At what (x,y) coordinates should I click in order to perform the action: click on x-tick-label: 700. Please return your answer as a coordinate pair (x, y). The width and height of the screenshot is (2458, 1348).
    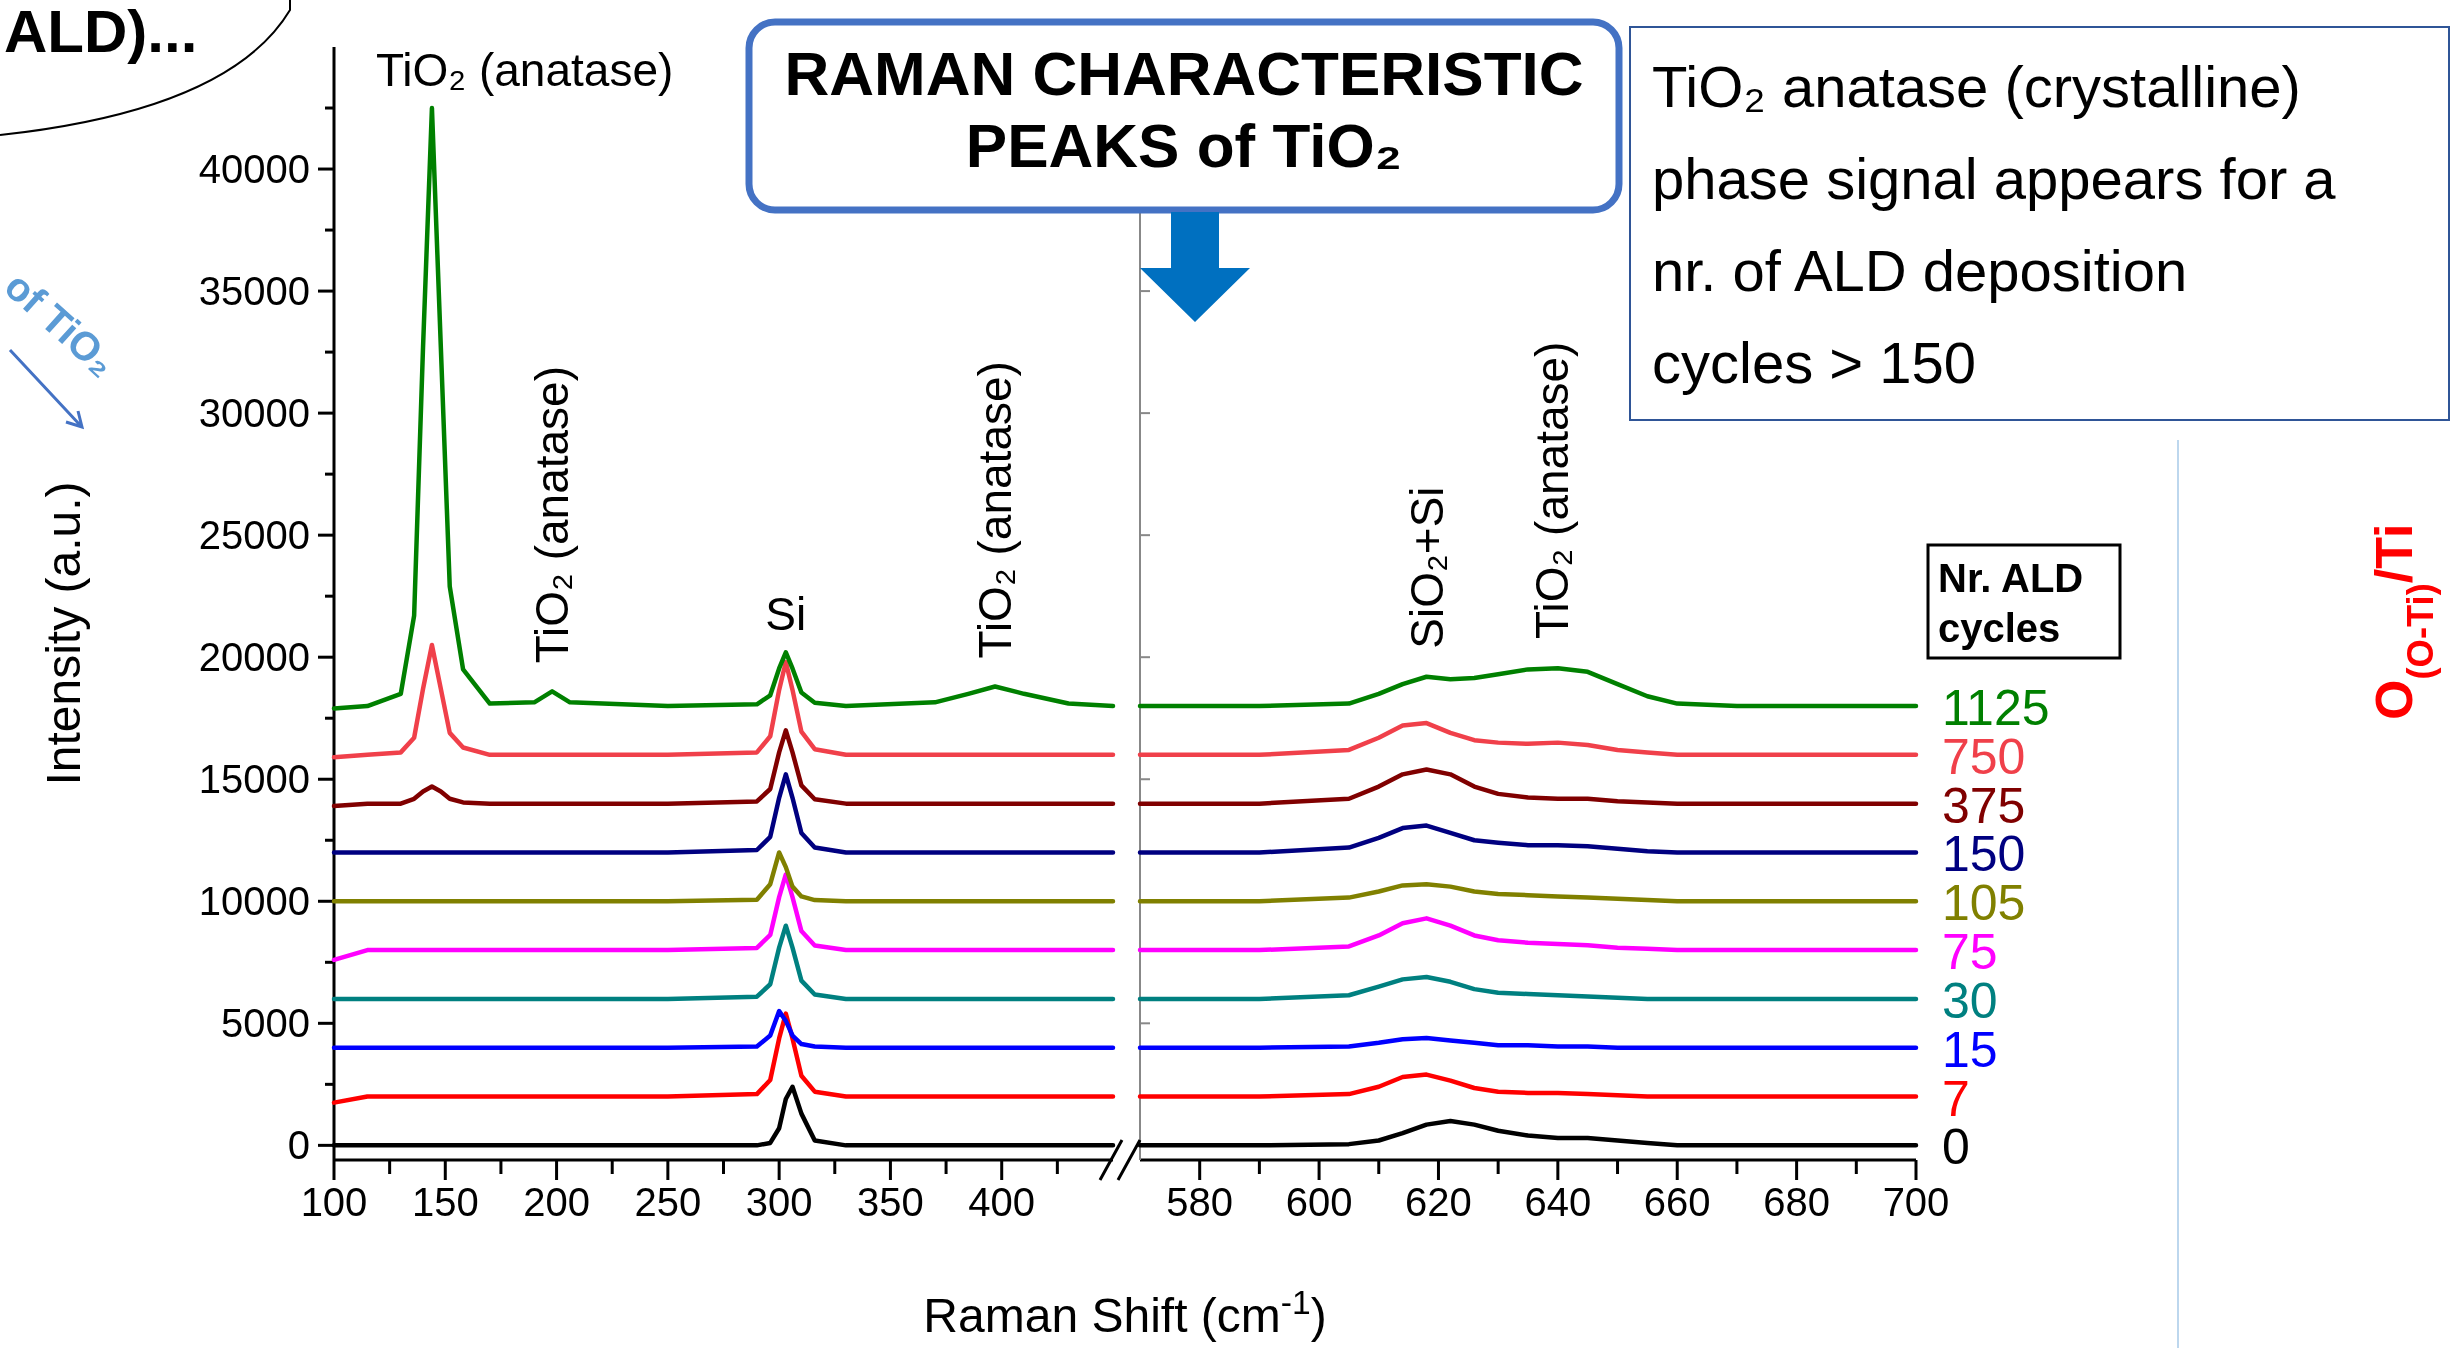
    Looking at the image, I should click on (1916, 1202).